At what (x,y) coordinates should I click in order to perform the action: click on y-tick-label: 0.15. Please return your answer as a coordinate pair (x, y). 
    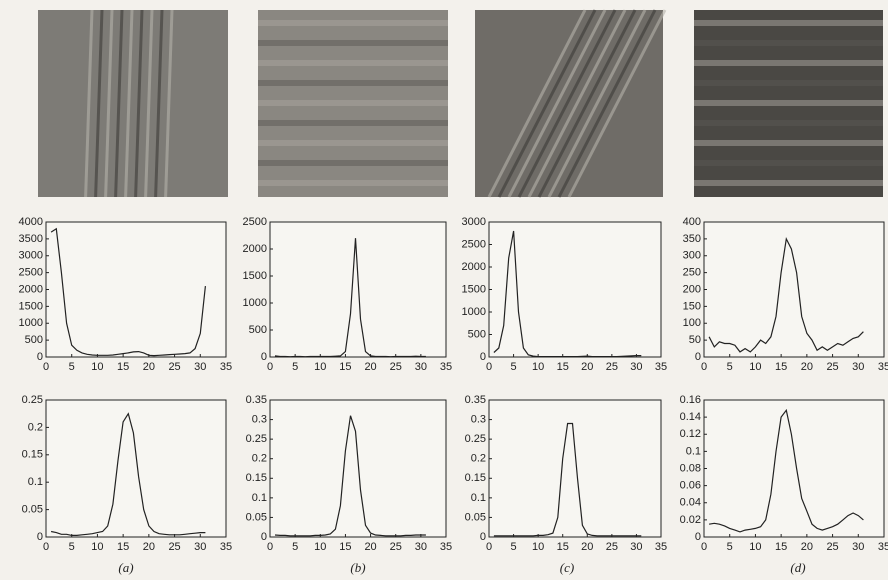
    Looking at the image, I should click on (256, 478).